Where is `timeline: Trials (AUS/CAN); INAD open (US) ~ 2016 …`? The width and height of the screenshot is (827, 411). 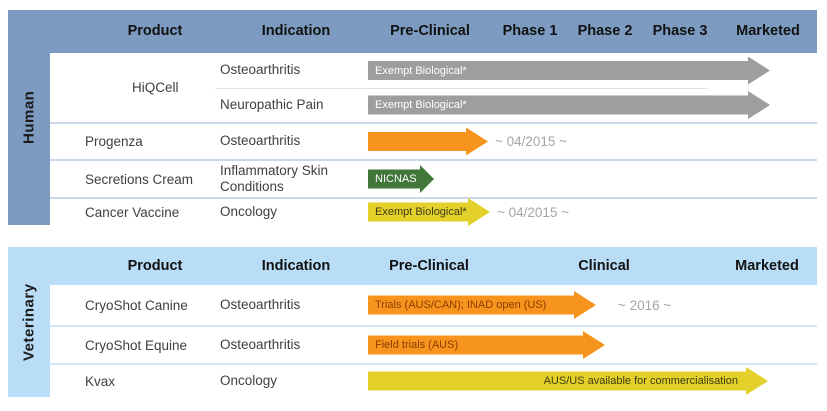
timeline: Trials (AUS/CAN); INAD open (US) ~ 2016 … is located at coordinates (589, 305).